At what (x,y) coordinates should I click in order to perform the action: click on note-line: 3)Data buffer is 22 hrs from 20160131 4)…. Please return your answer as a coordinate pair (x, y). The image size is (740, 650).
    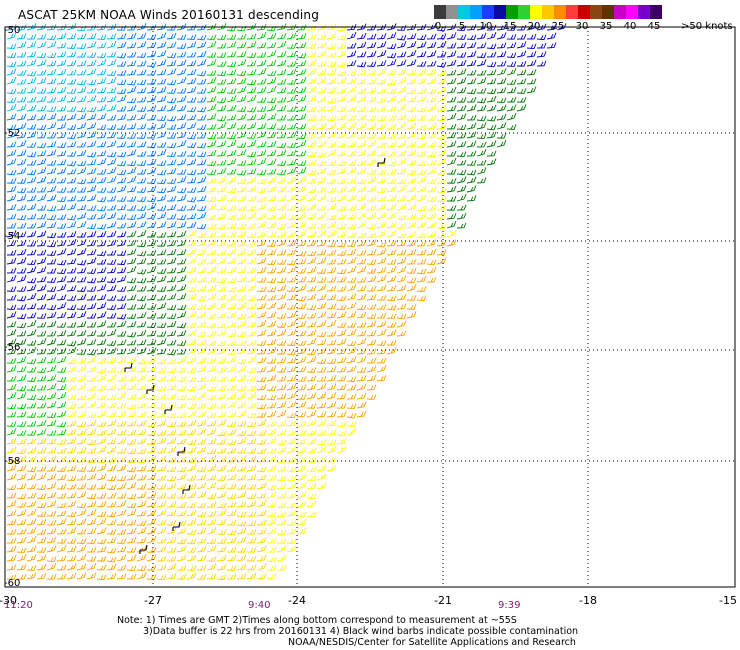
    Looking at the image, I should click on (361, 631).